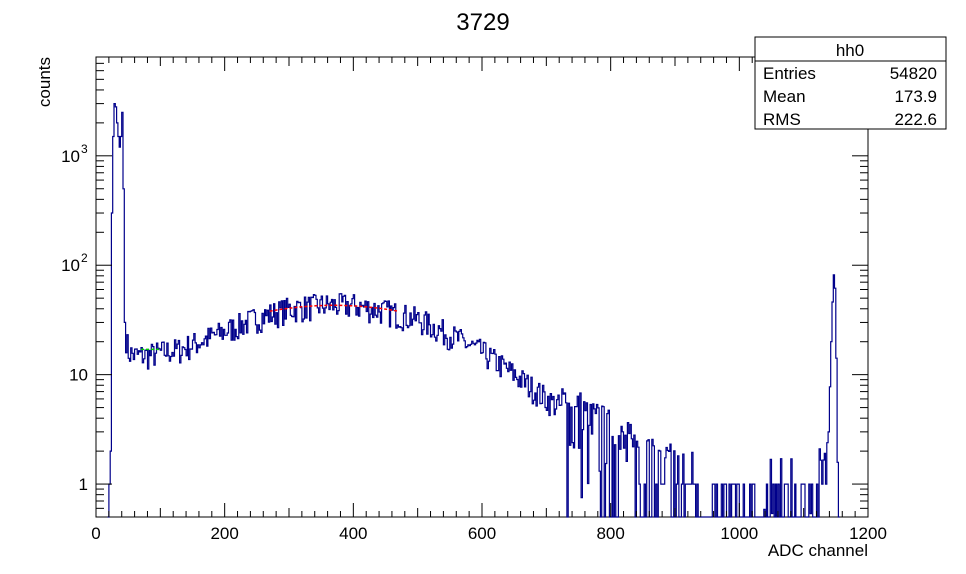 This screenshot has width=966, height=574. Describe the element at coordinates (915, 119) in the screenshot. I see `stats-value-rms: 222.6` at that location.